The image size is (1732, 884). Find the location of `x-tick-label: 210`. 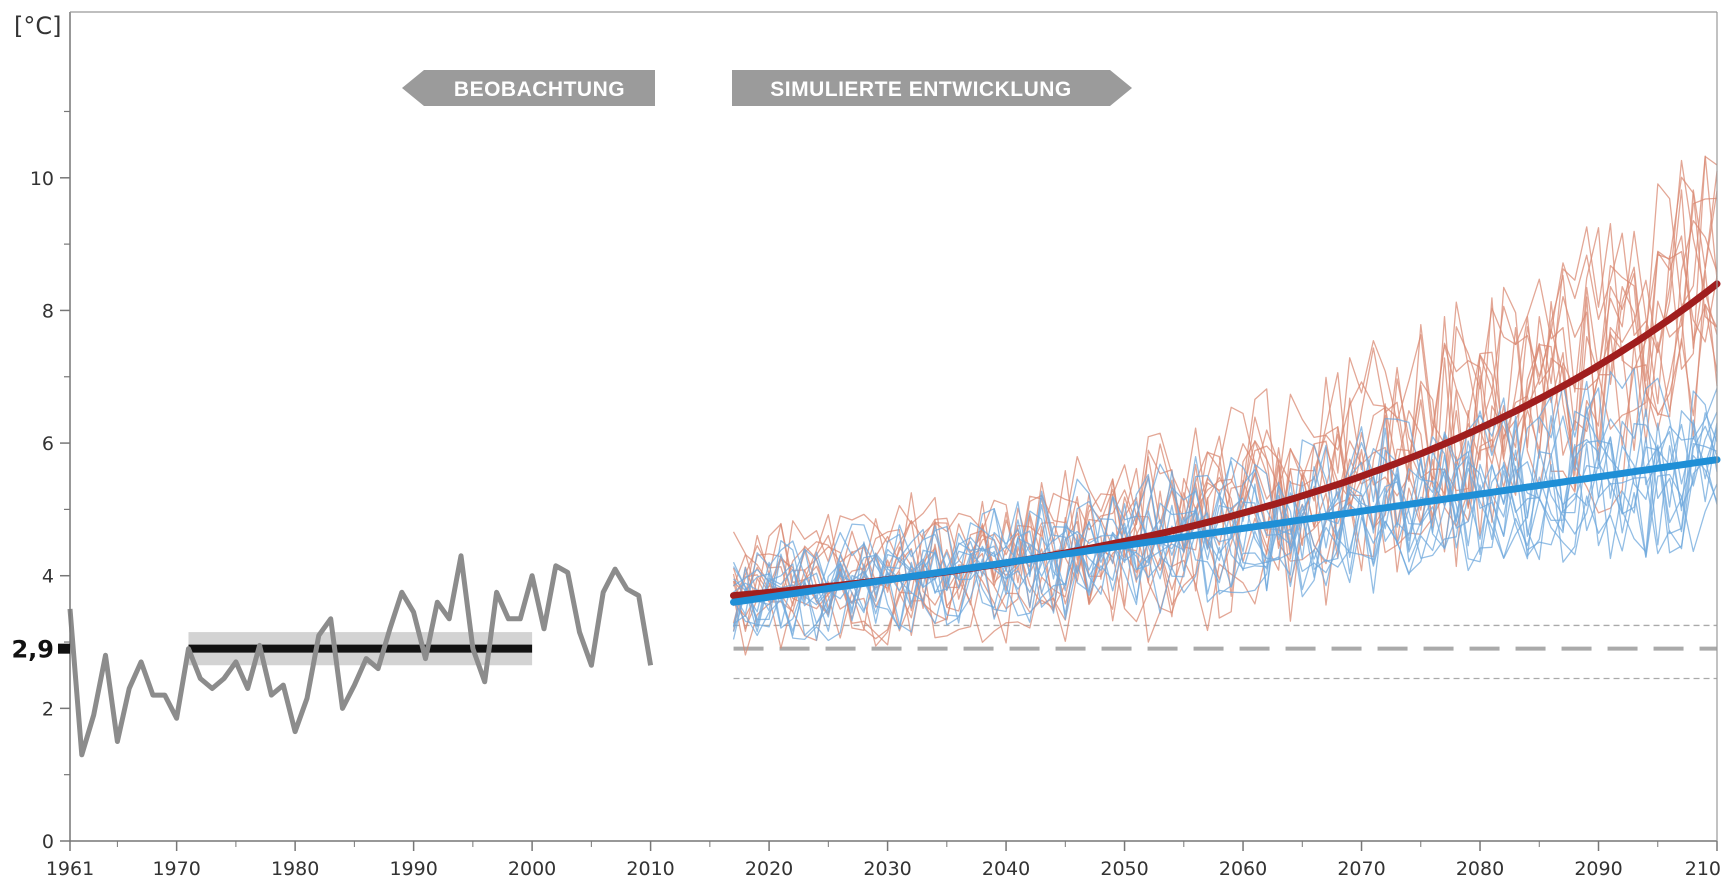

x-tick-label: 210 is located at coordinates (1703, 869).